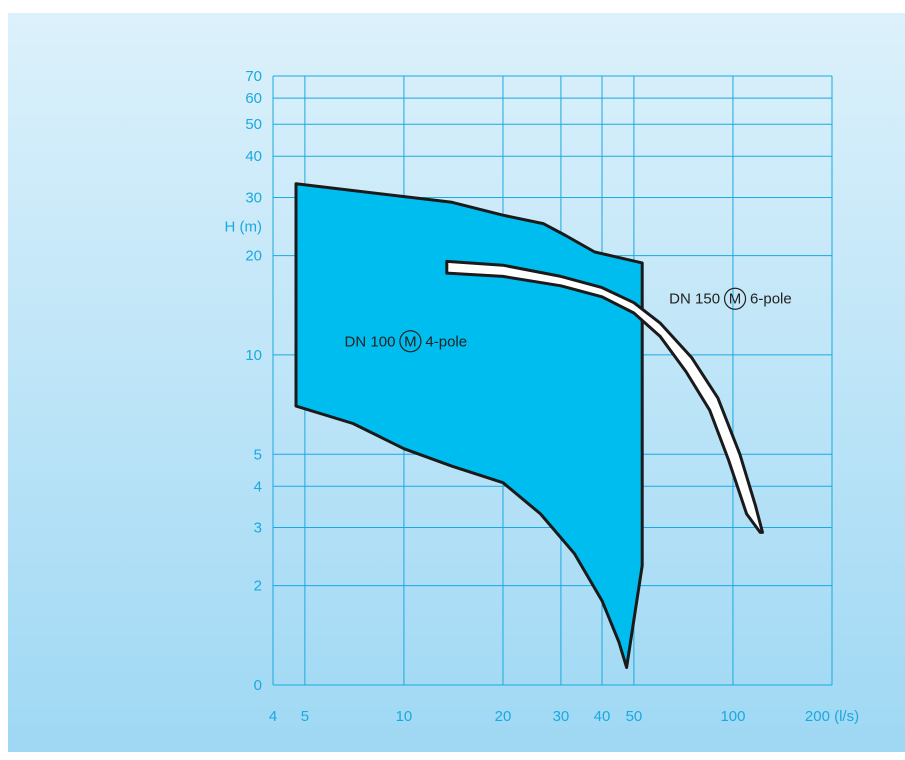  I want to click on dn100-label: DN 100 M 4-pole, so click(406, 341).